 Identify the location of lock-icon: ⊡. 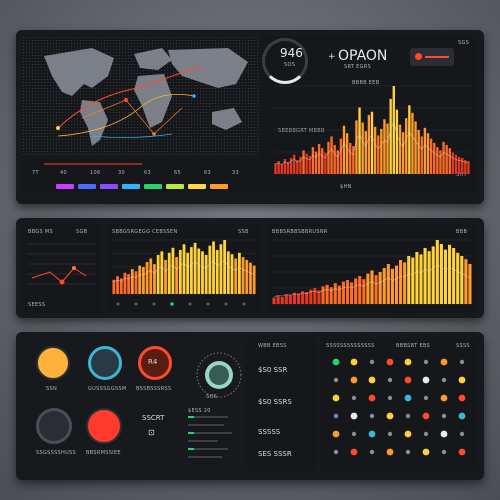
(151, 432).